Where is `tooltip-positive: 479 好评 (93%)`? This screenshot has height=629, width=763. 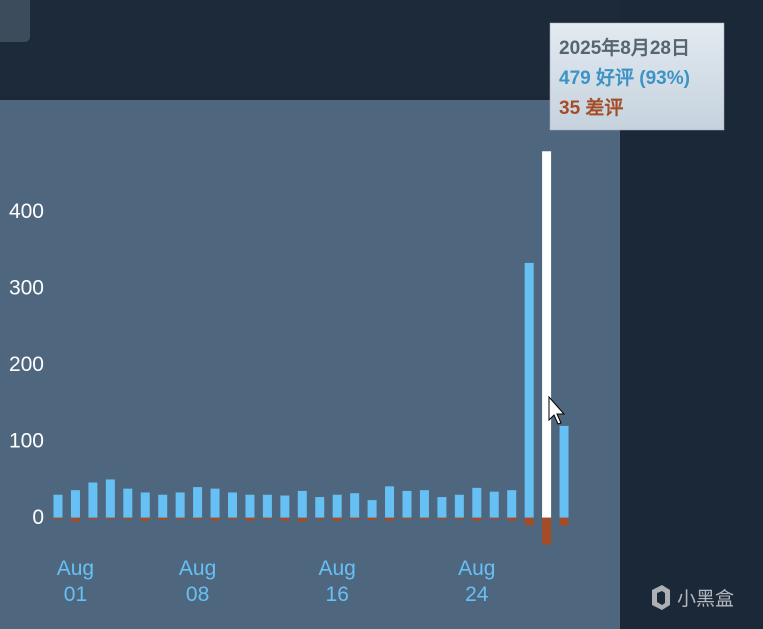 tooltip-positive: 479 好评 (93%) is located at coordinates (624, 77).